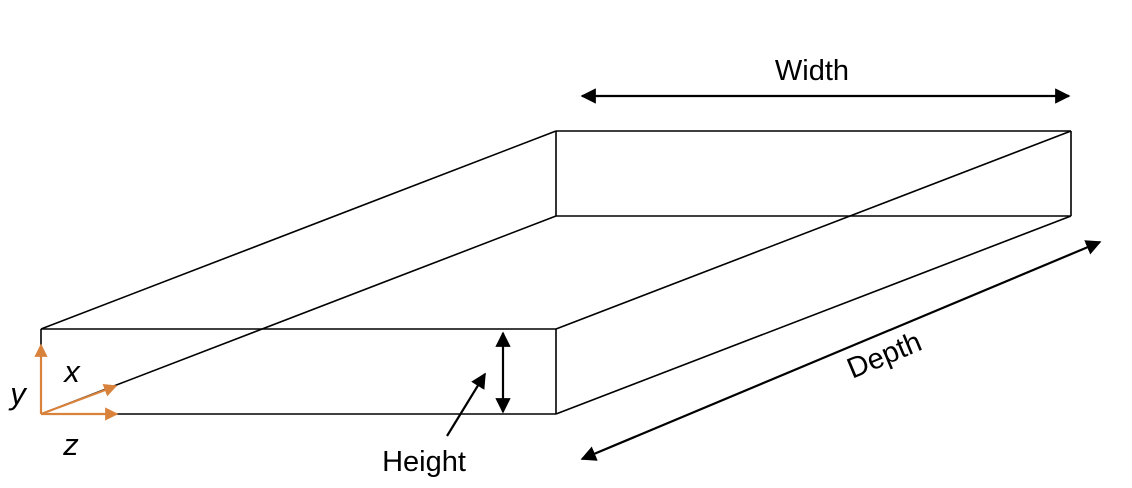 The image size is (1132, 488). Describe the element at coordinates (885, 355) in the screenshot. I see `depth-label: Depth` at that location.